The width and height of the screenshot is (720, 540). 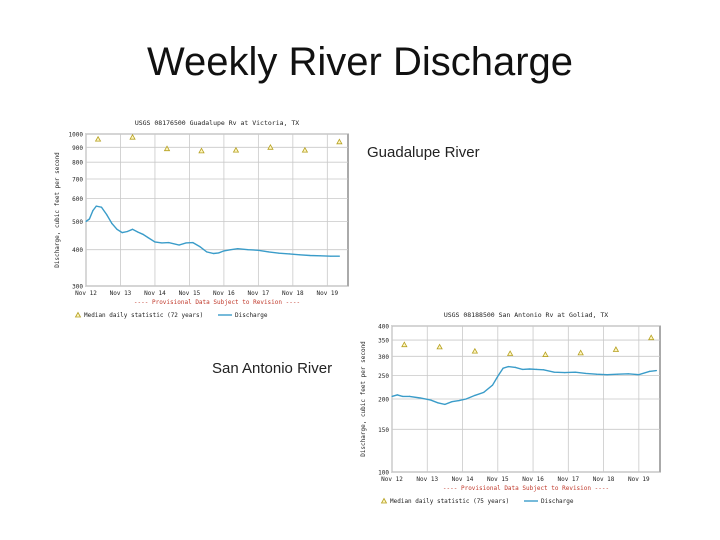 What do you see at coordinates (327, 293) in the screenshot?
I see `x-tick-label: Nov 19` at bounding box center [327, 293].